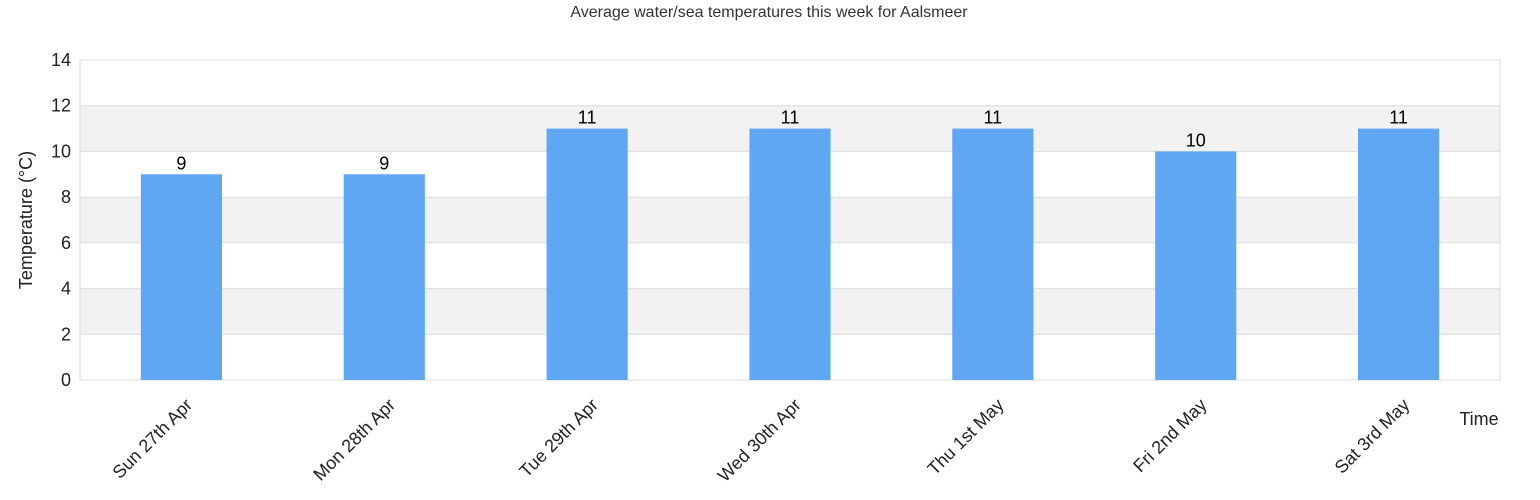 This screenshot has height=500, width=1540. I want to click on value-labels: 9 9 11 11 11 10 11, so click(791, 141).